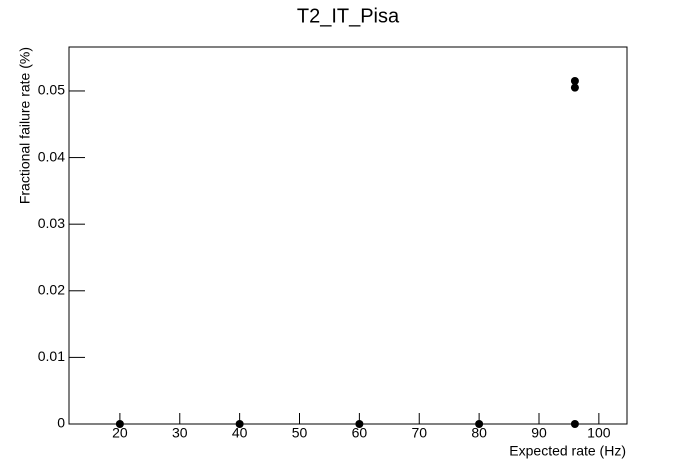  What do you see at coordinates (51, 90) in the screenshot?
I see `y-tick-label: 0.05` at bounding box center [51, 90].